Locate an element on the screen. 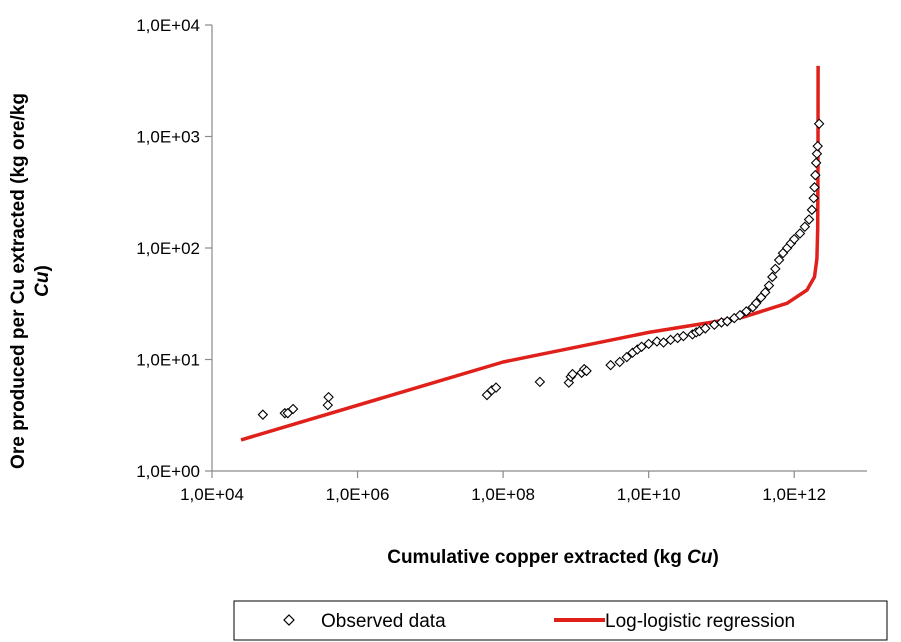 Image resolution: width=901 pixels, height=642 pixels. x-axis-title-main: Cumulative copper extracted (kg is located at coordinates (537, 557).